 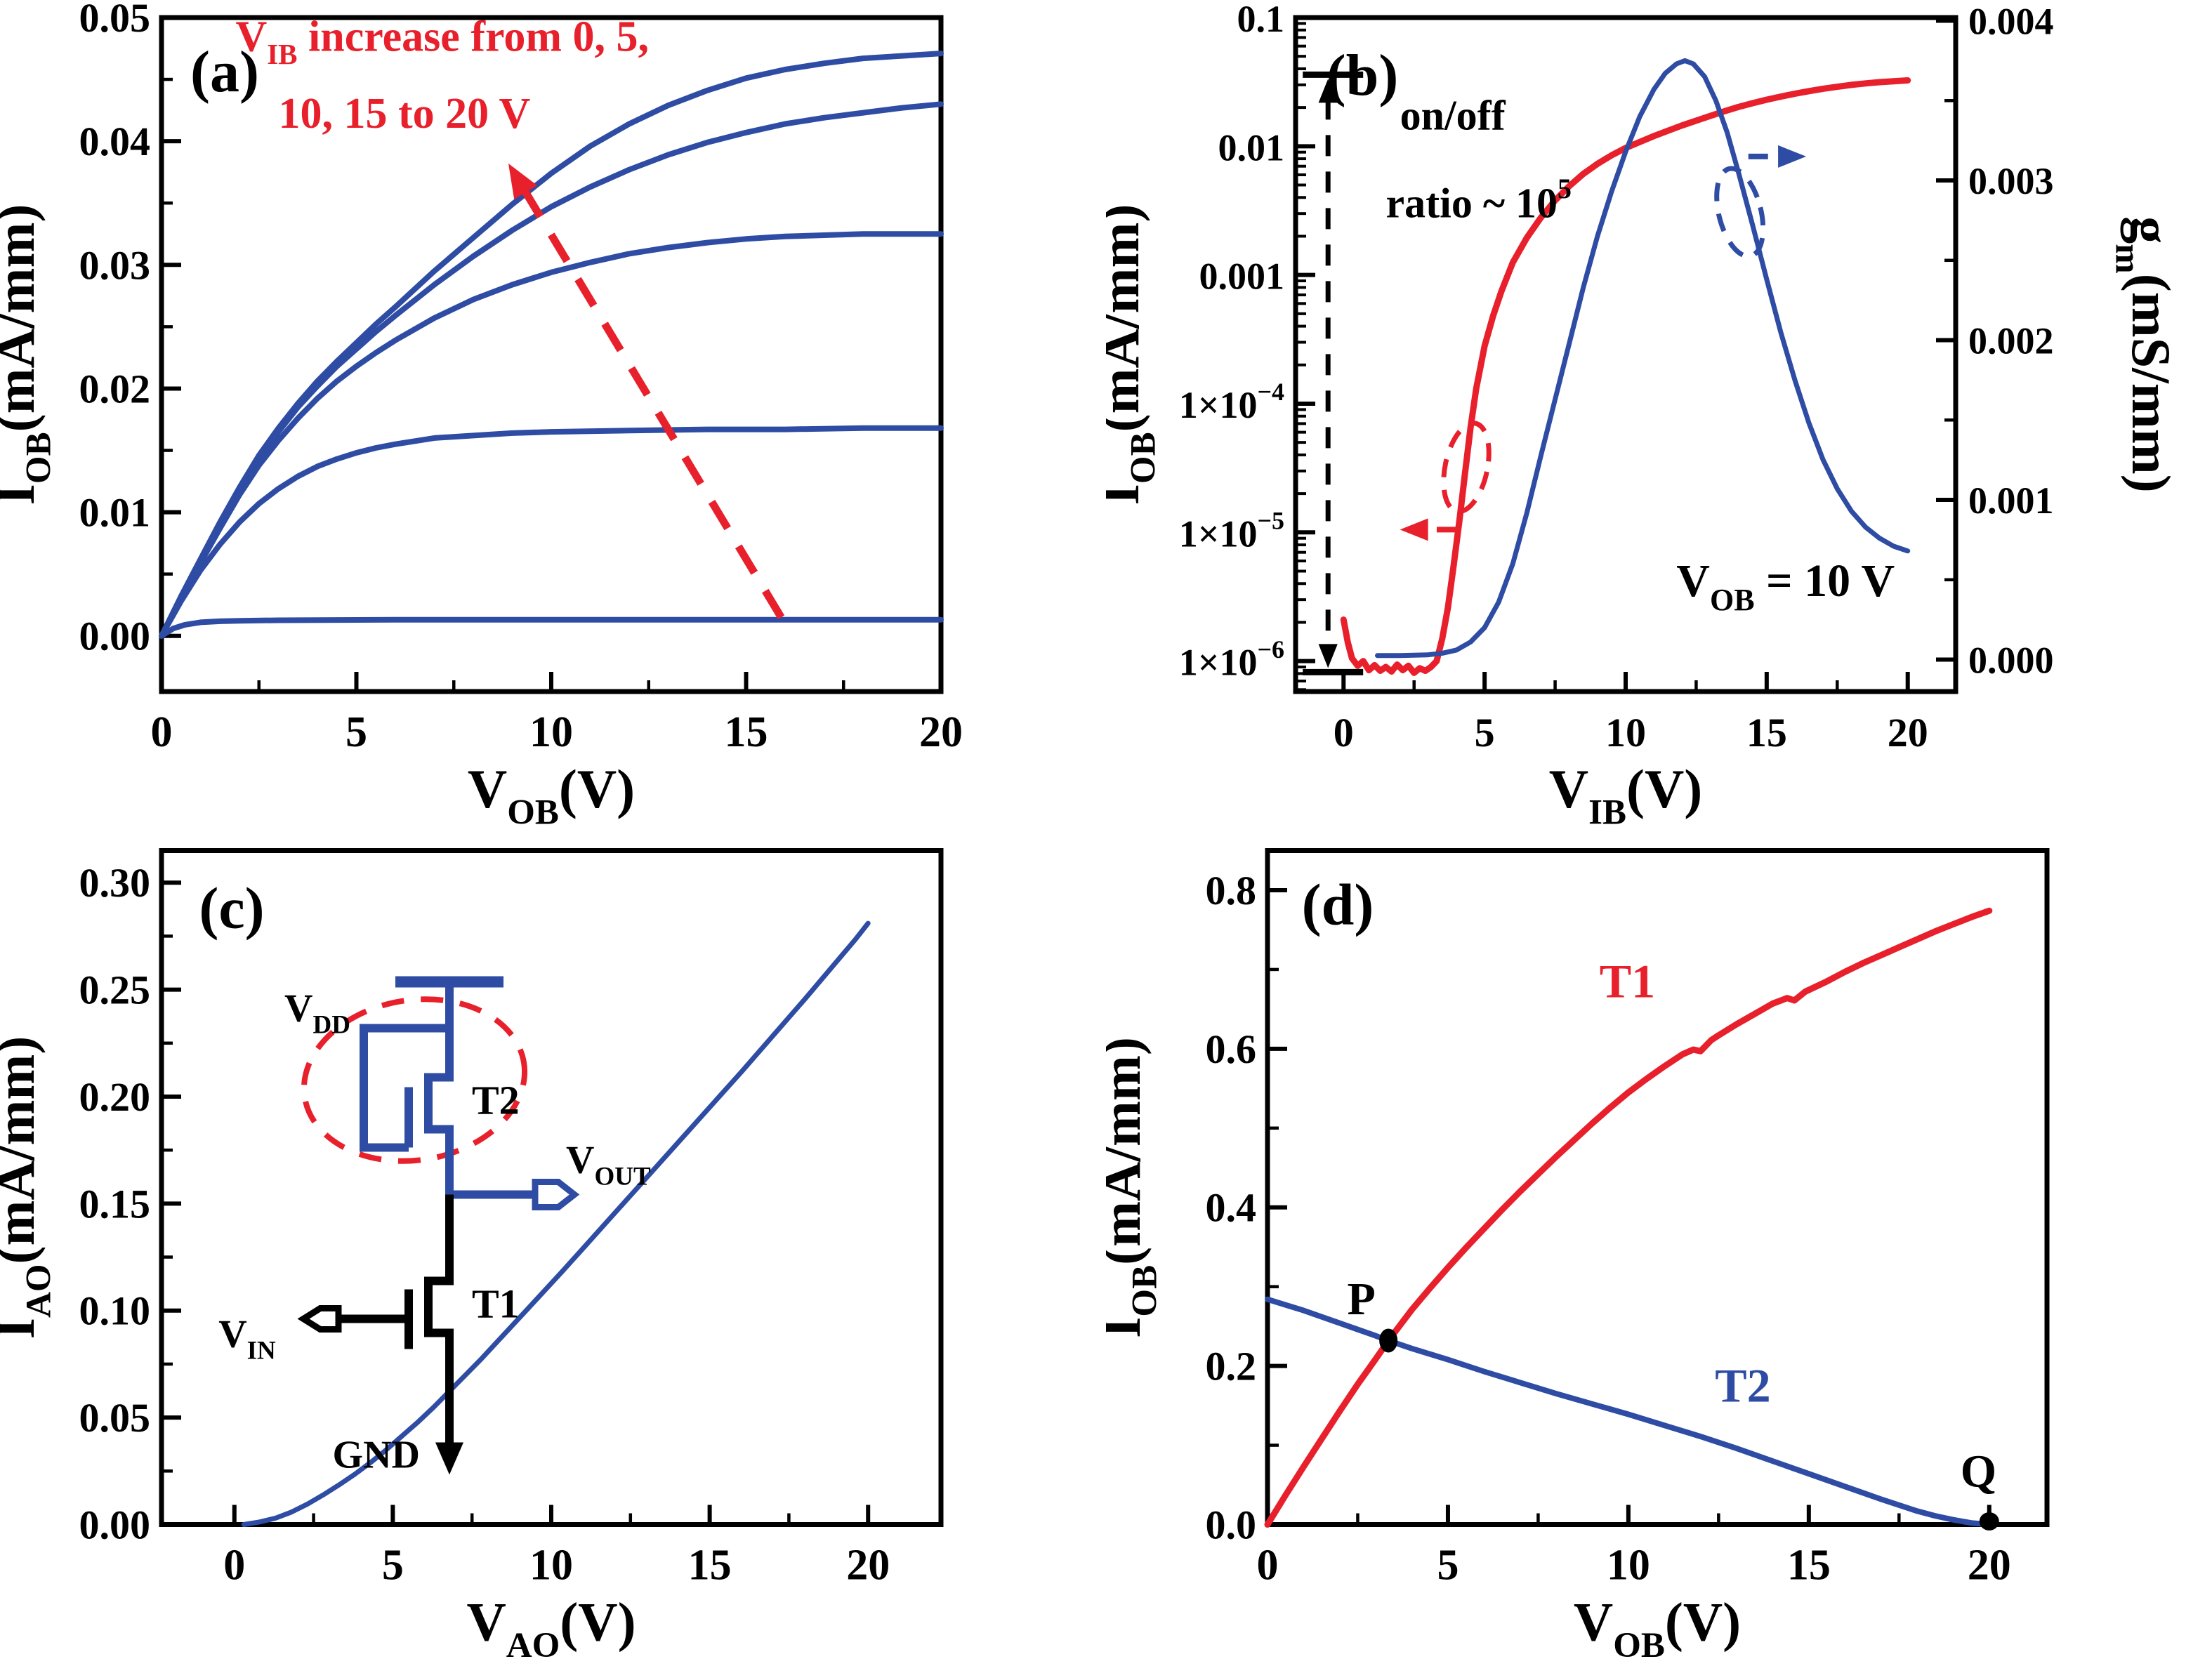 I want to click on annotations: (a)VIB increase from 0, 5, 10, 15 to 20 V, so click(x=487, y=316).